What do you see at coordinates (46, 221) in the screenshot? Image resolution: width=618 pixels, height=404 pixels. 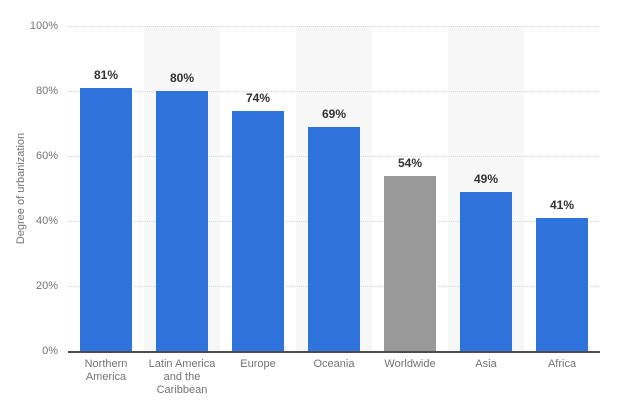 I see `y-tick-label: 40%` at bounding box center [46, 221].